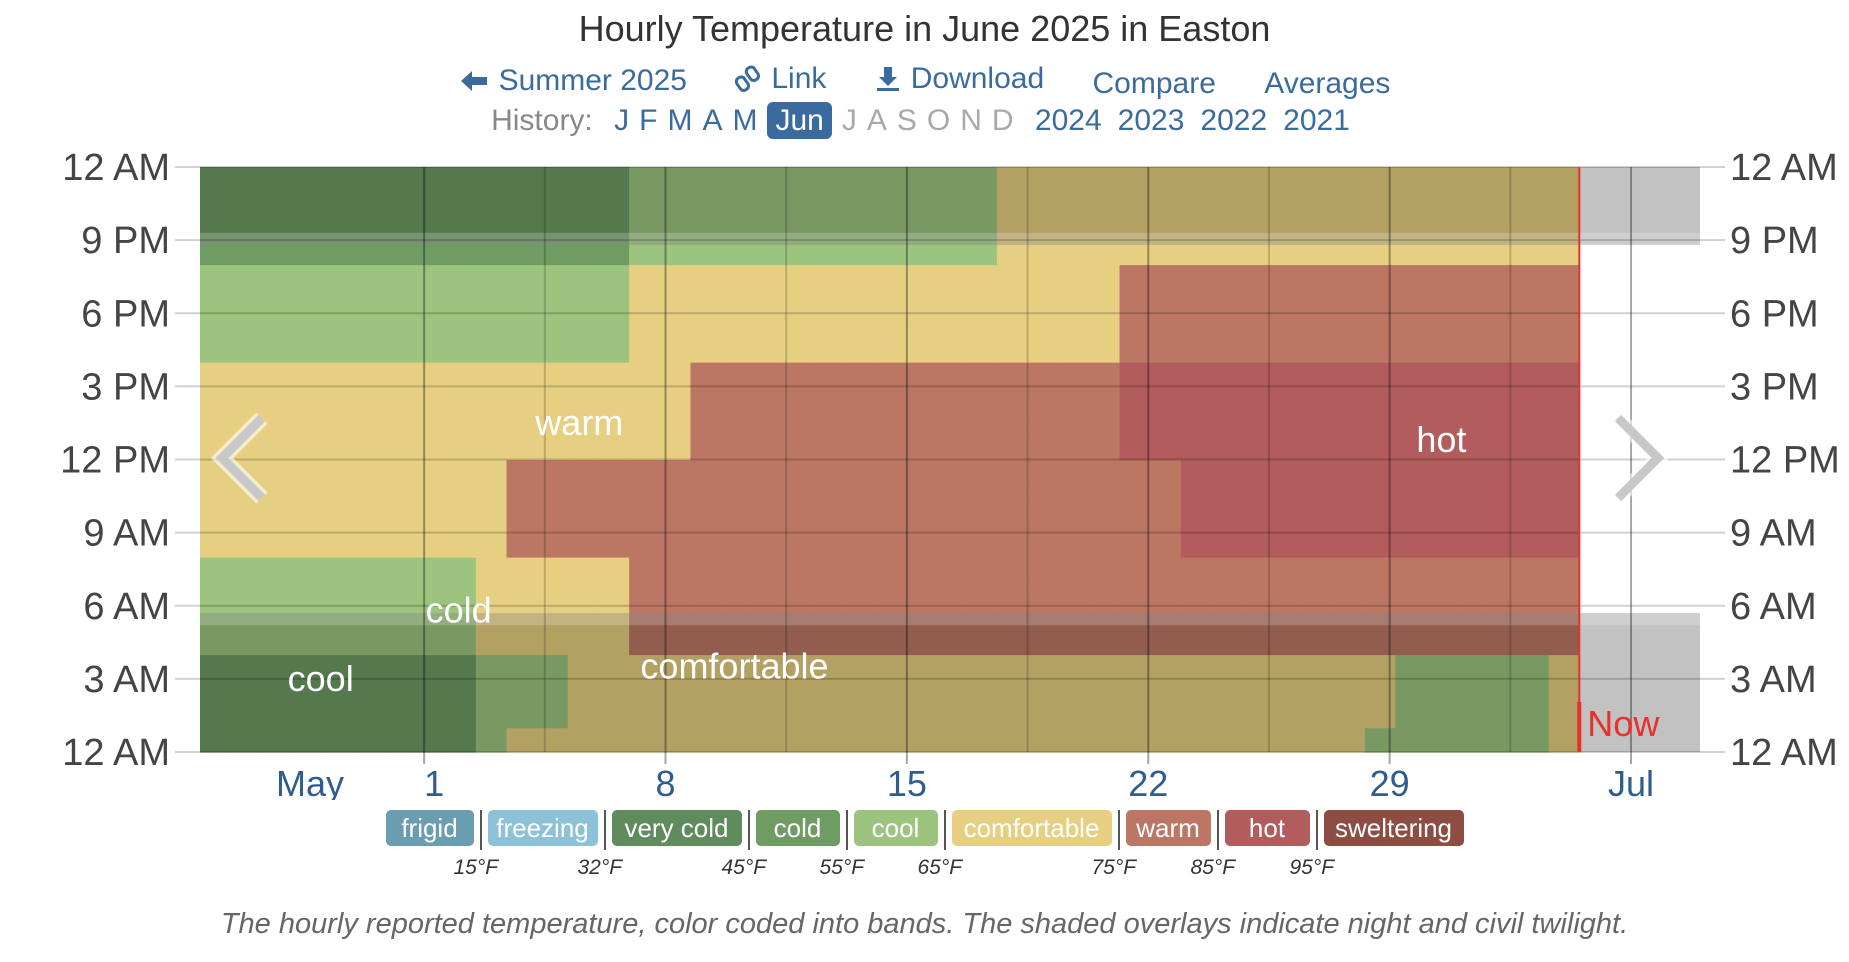 The width and height of the screenshot is (1849, 962). What do you see at coordinates (1639, 682) in the screenshot?
I see `future-night-overlay` at bounding box center [1639, 682].